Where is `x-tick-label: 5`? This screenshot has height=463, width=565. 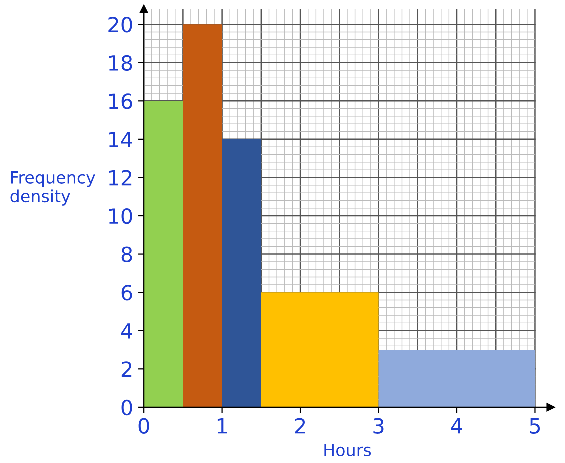 x-tick-label: 5 is located at coordinates (535, 426).